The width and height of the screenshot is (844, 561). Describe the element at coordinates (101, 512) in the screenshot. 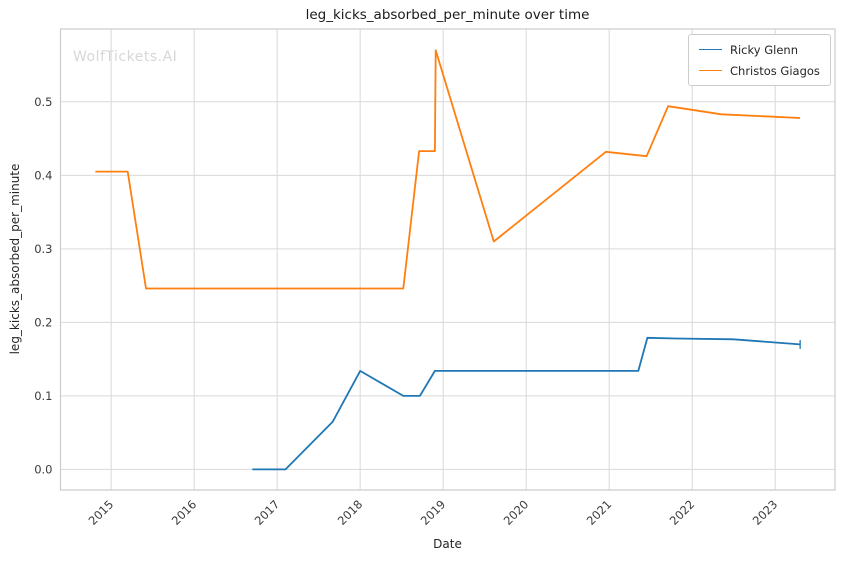

I see `x-tick-label: 2015` at that location.